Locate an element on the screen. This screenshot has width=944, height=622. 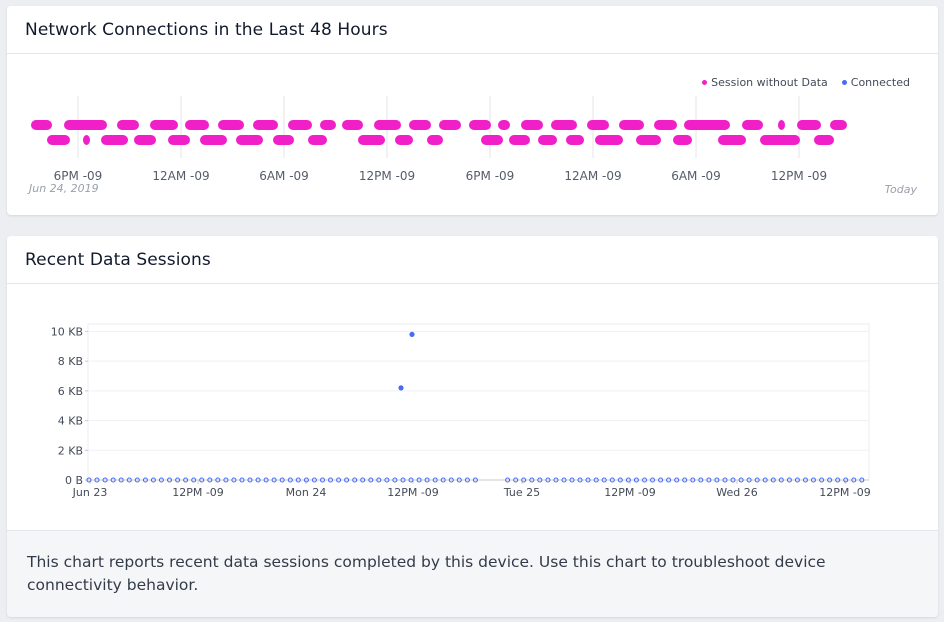
legend-item-connected: Connected is located at coordinates (875, 82).